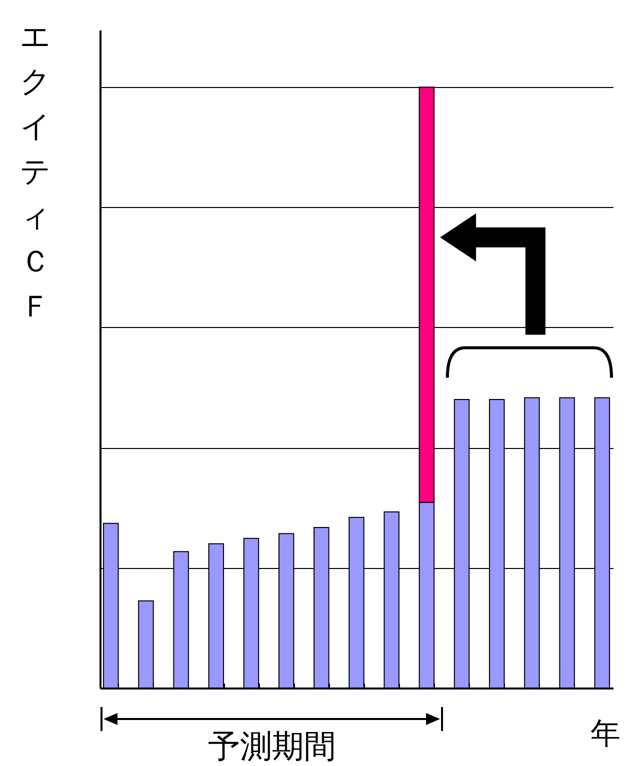  Describe the element at coordinates (272, 746) in the screenshot. I see `text: 予測期間` at that location.